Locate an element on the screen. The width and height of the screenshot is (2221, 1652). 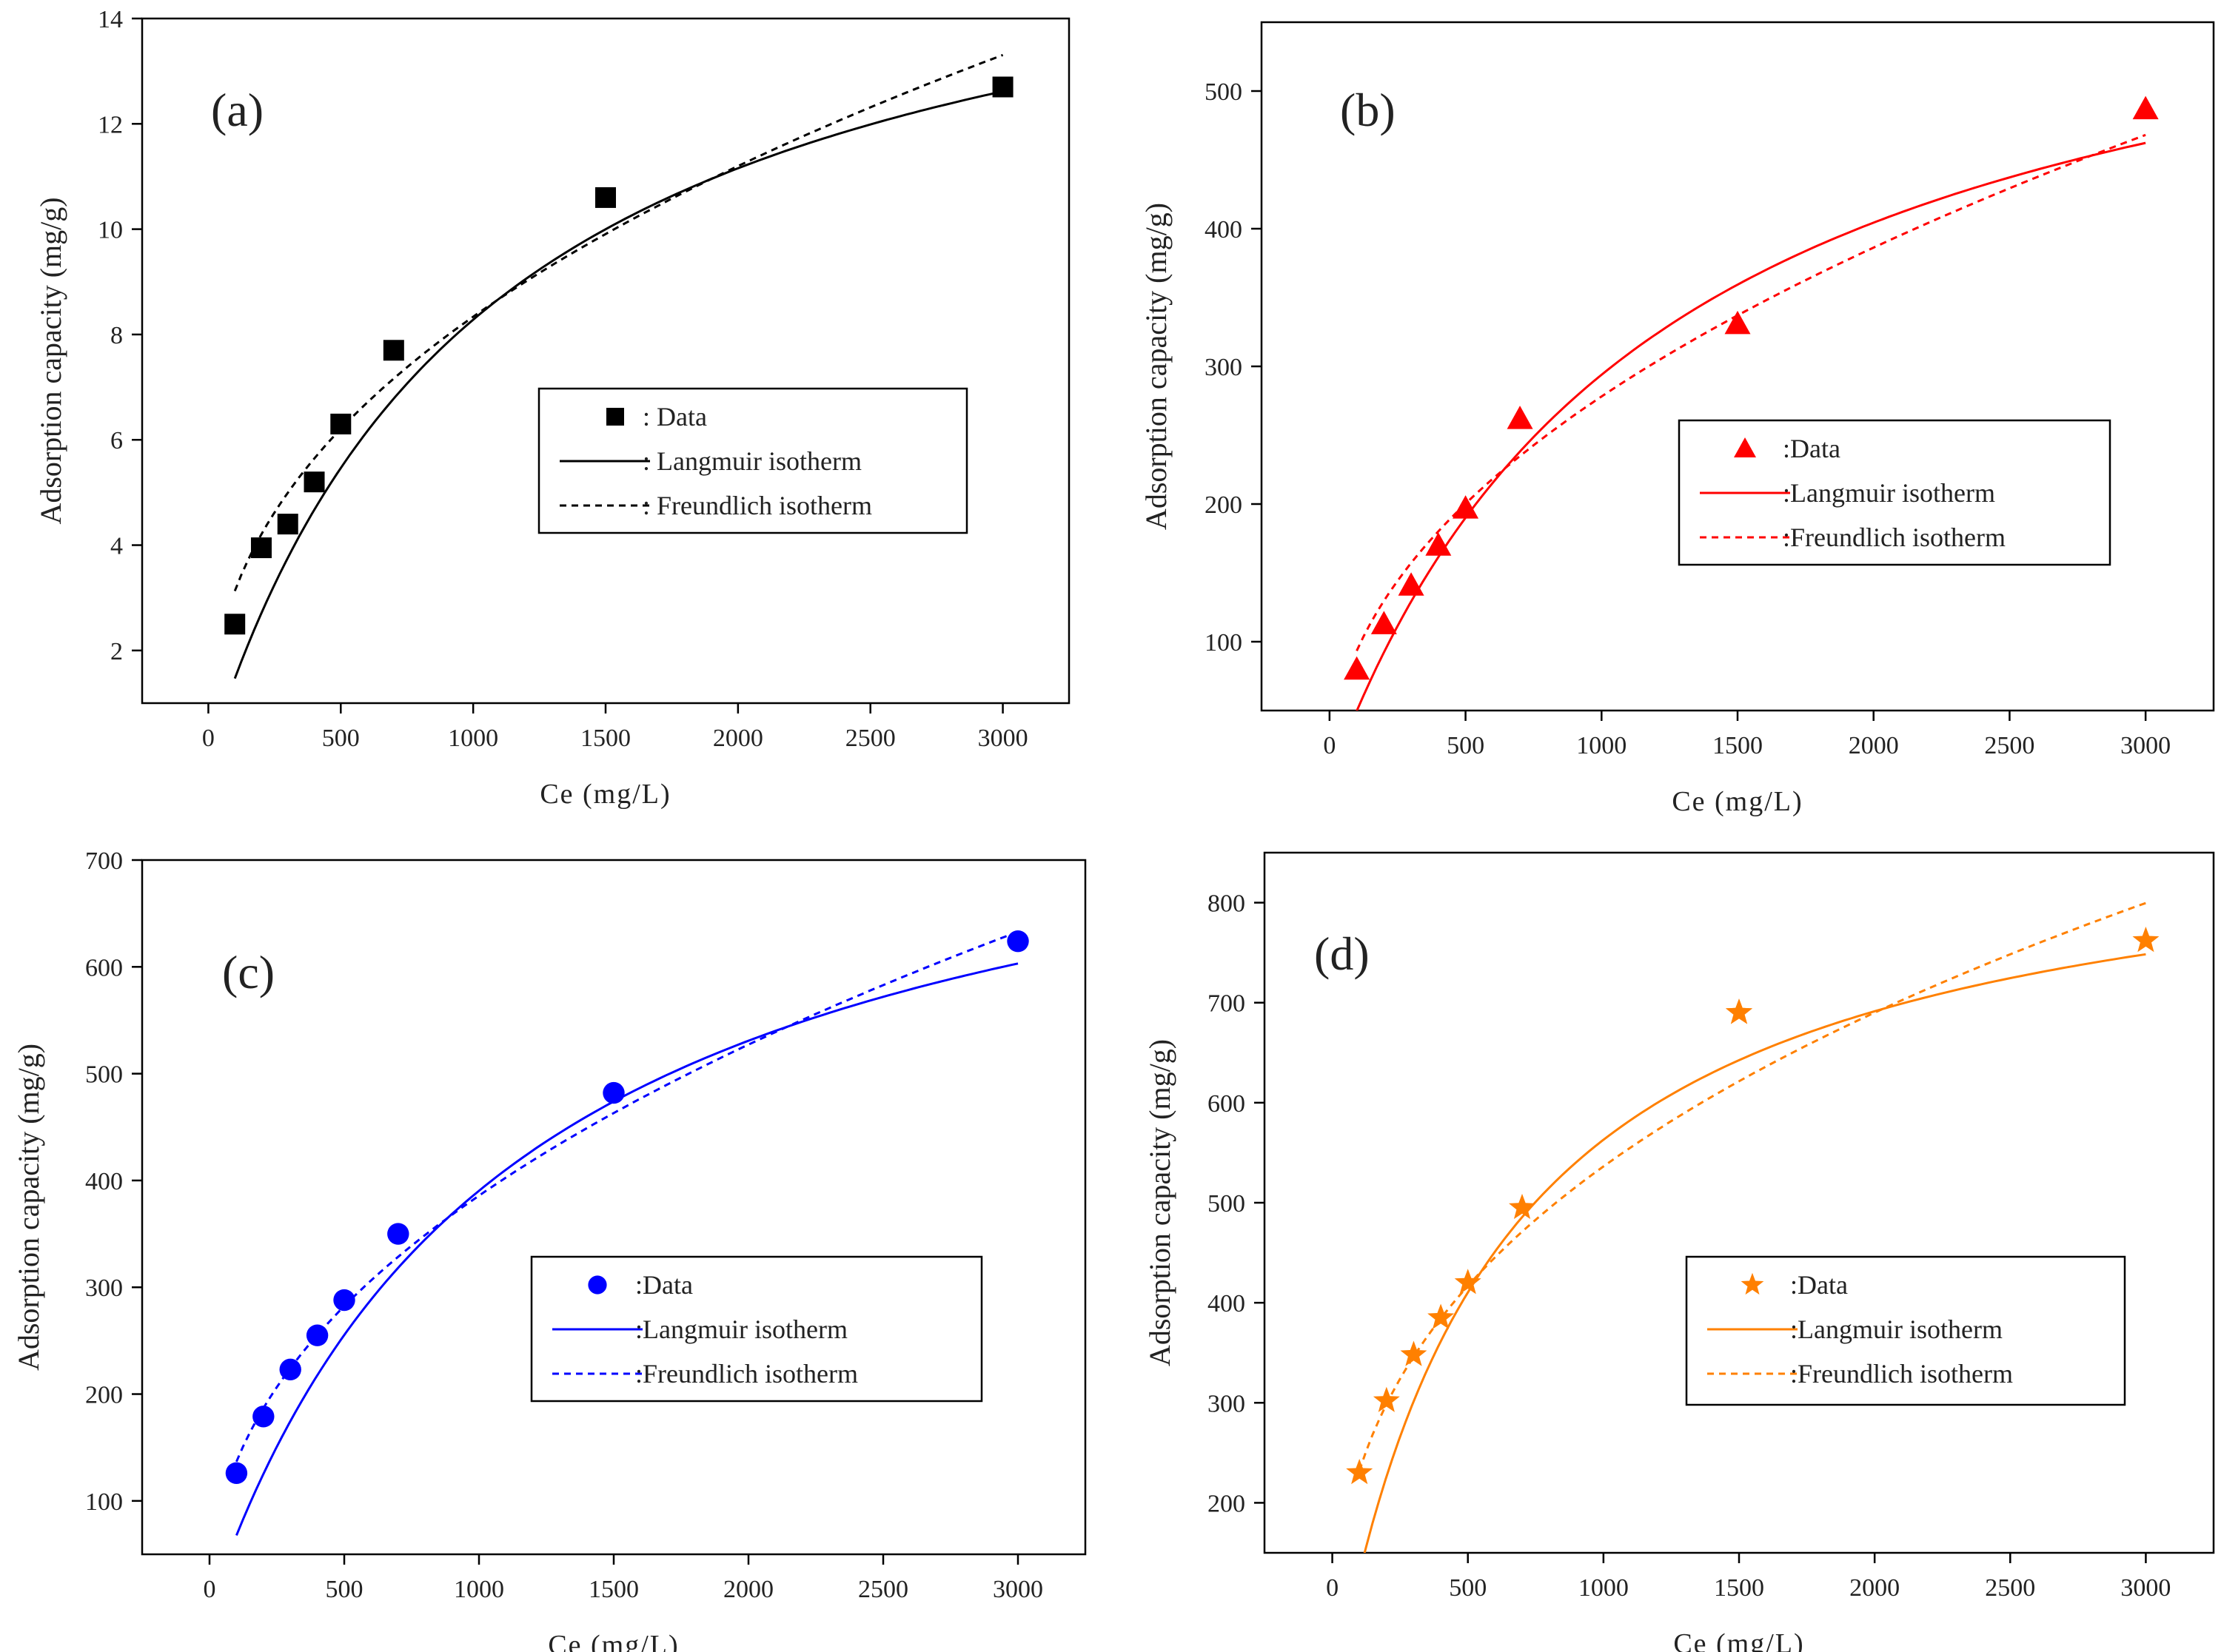
legend-entry-label: : Freundlich isotherm is located at coordinates (757, 505).